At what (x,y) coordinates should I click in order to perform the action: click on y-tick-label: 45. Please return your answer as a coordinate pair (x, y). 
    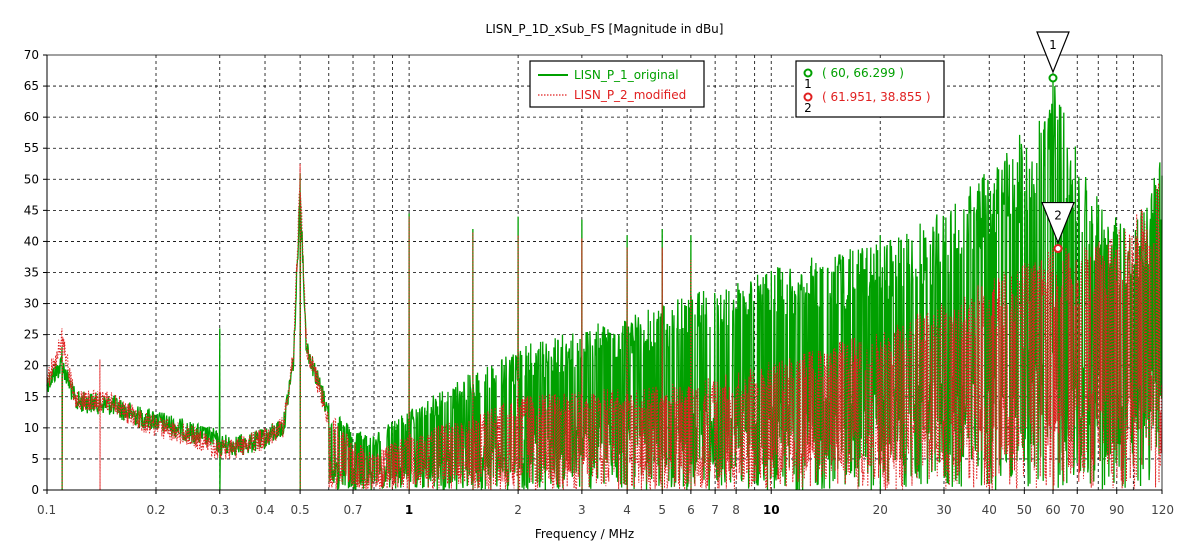
    Looking at the image, I should click on (31, 210).